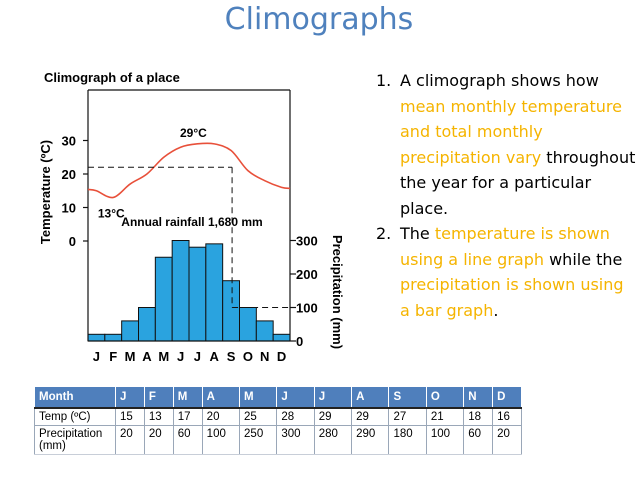 The height and width of the screenshot is (478, 638). Describe the element at coordinates (72, 241) in the screenshot. I see `temp-tick-label: 0` at that location.